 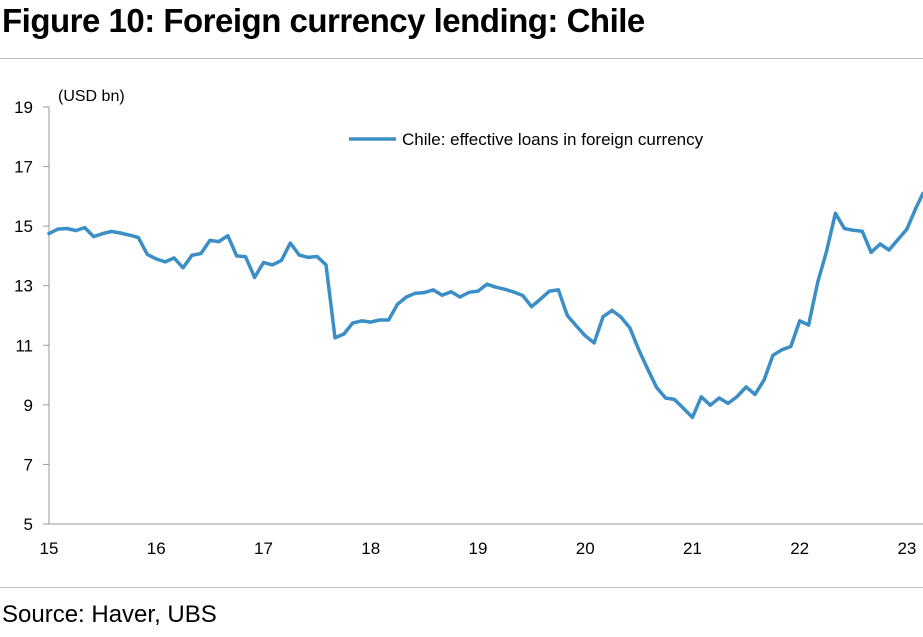 What do you see at coordinates (692, 548) in the screenshot?
I see `x-tick-label: 21` at bounding box center [692, 548].